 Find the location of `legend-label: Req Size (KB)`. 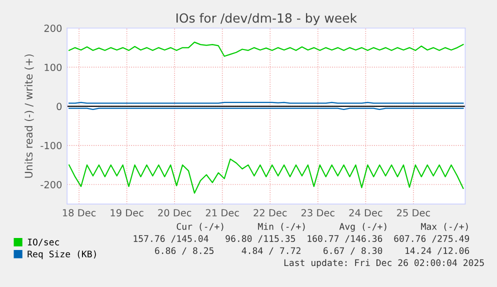

legend-label: Req Size (KB) is located at coordinates (62, 255).